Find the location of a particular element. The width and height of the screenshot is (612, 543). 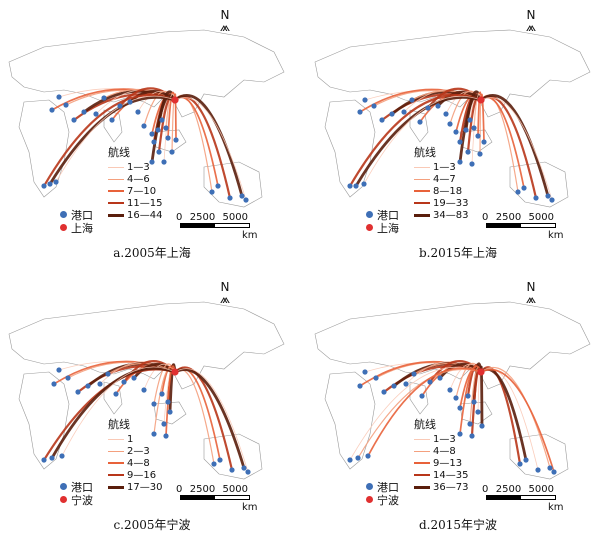

legend-class-row: 4—8 is located at coordinates (135, 463).